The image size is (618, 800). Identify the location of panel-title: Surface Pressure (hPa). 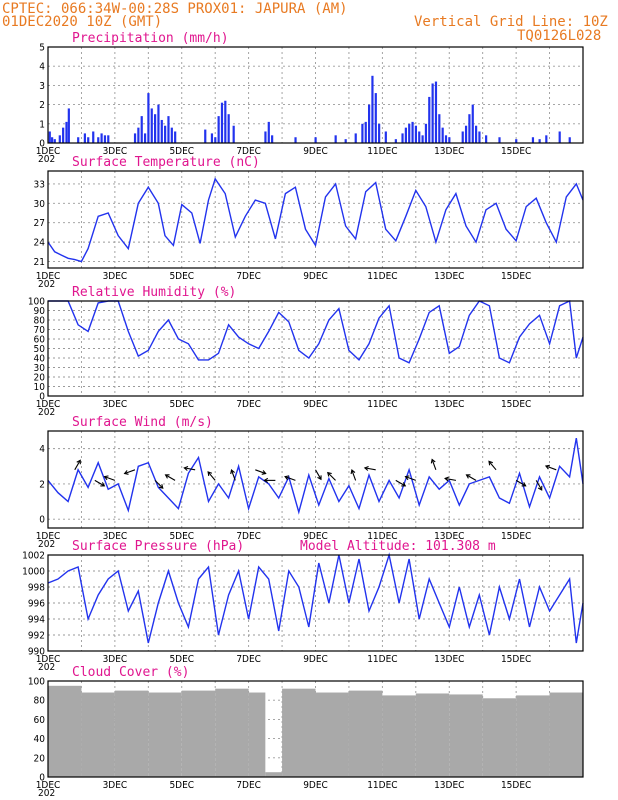
(158, 546).